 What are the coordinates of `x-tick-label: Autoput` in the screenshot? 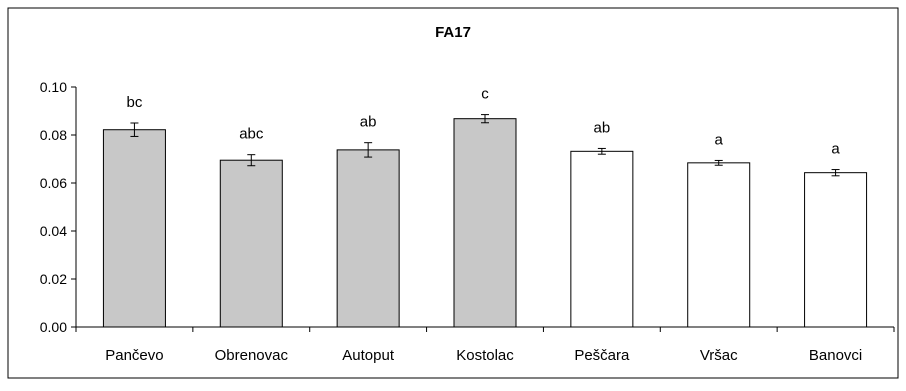 It's located at (368, 355).